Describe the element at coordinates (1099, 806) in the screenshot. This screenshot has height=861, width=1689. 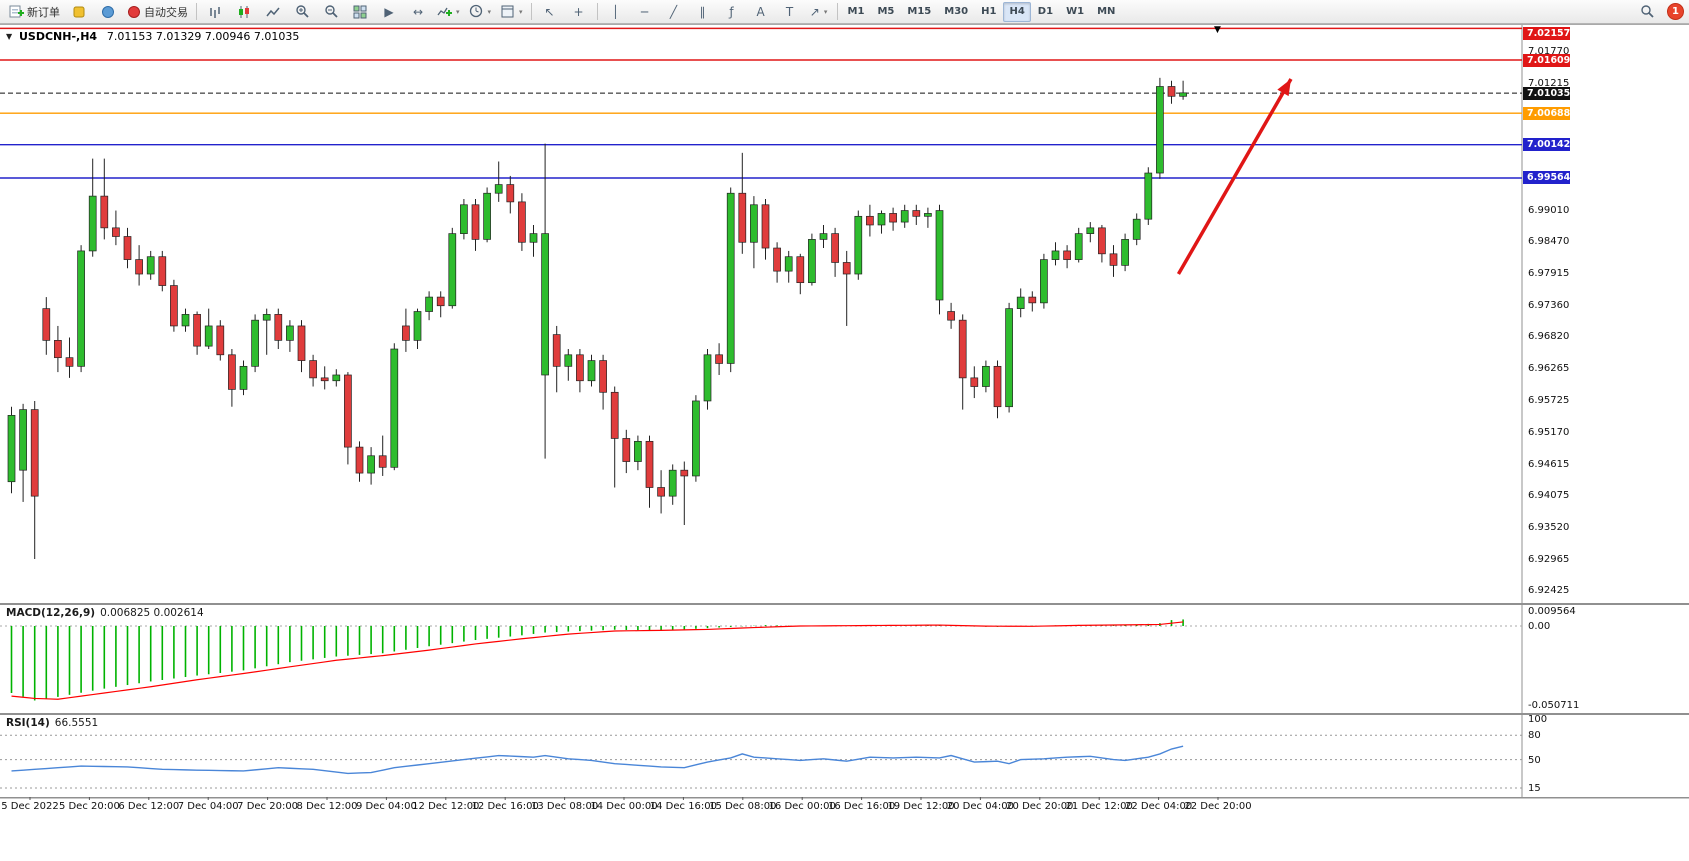
I see `time-axis-label: 21 Dec 12:00` at that location.